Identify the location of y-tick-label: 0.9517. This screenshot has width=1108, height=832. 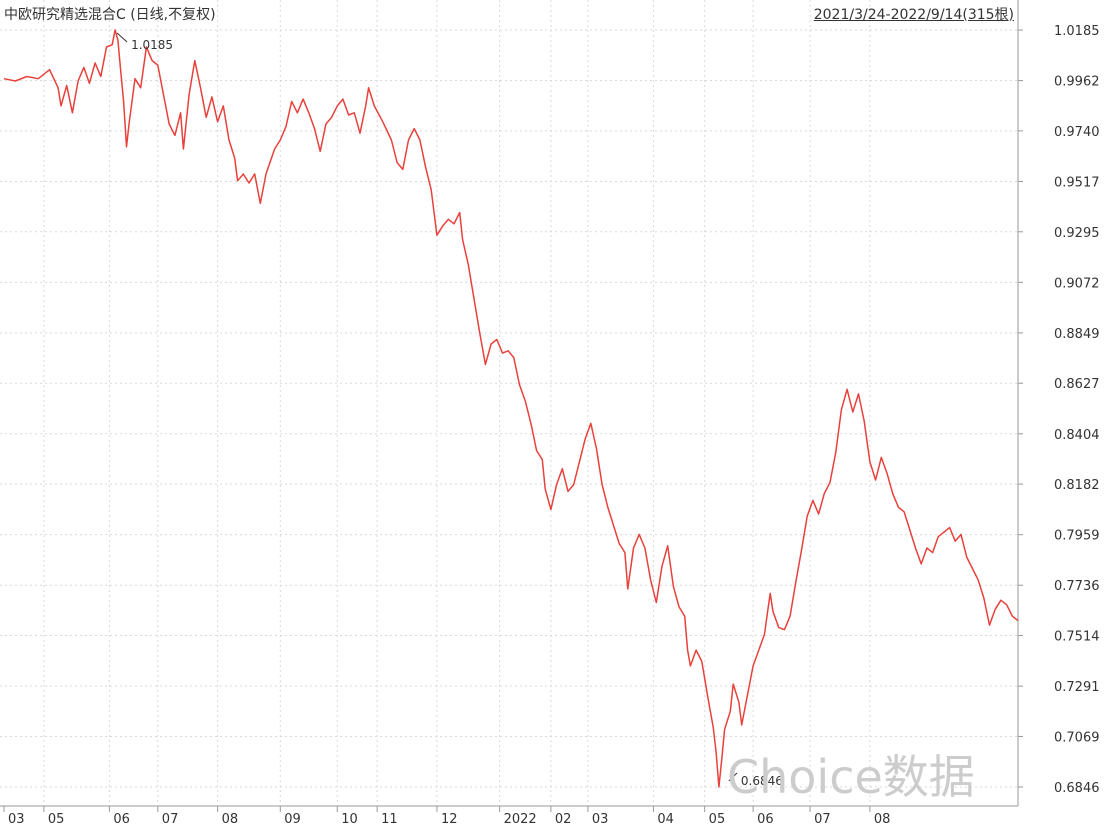
(1077, 182).